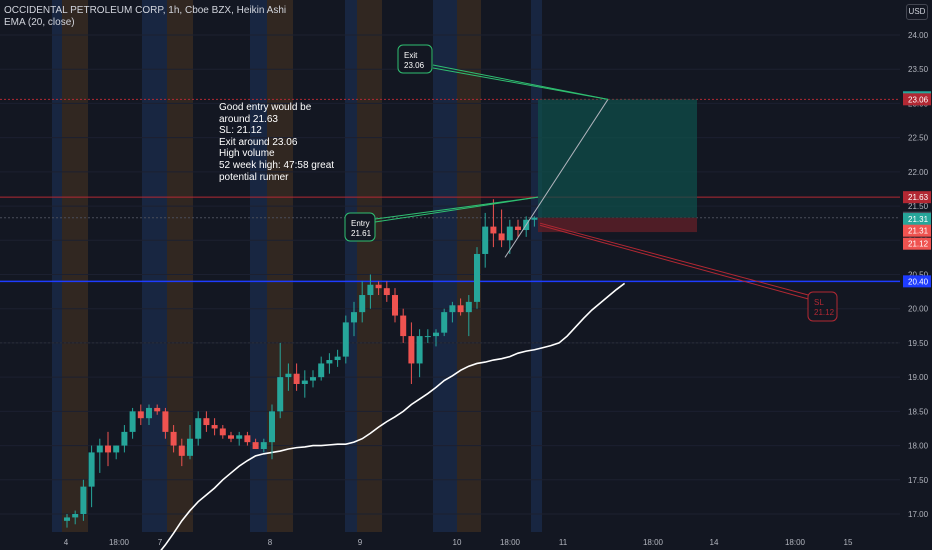 The width and height of the screenshot is (932, 550). What do you see at coordinates (160, 542) in the screenshot?
I see `x-tick-label: 7` at bounding box center [160, 542].